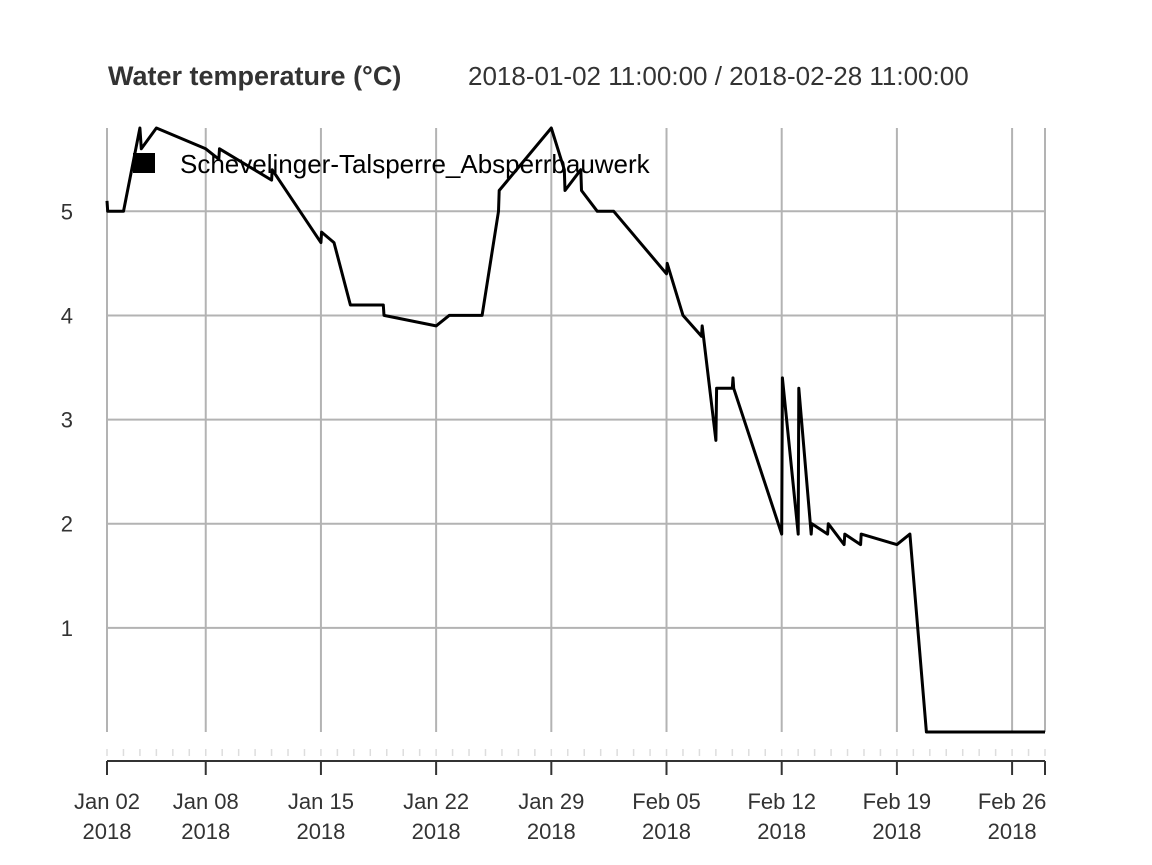 This screenshot has height=865, width=1152. Describe the element at coordinates (1012, 801) in the screenshot. I see `x-tick-label: Feb 26` at that location.